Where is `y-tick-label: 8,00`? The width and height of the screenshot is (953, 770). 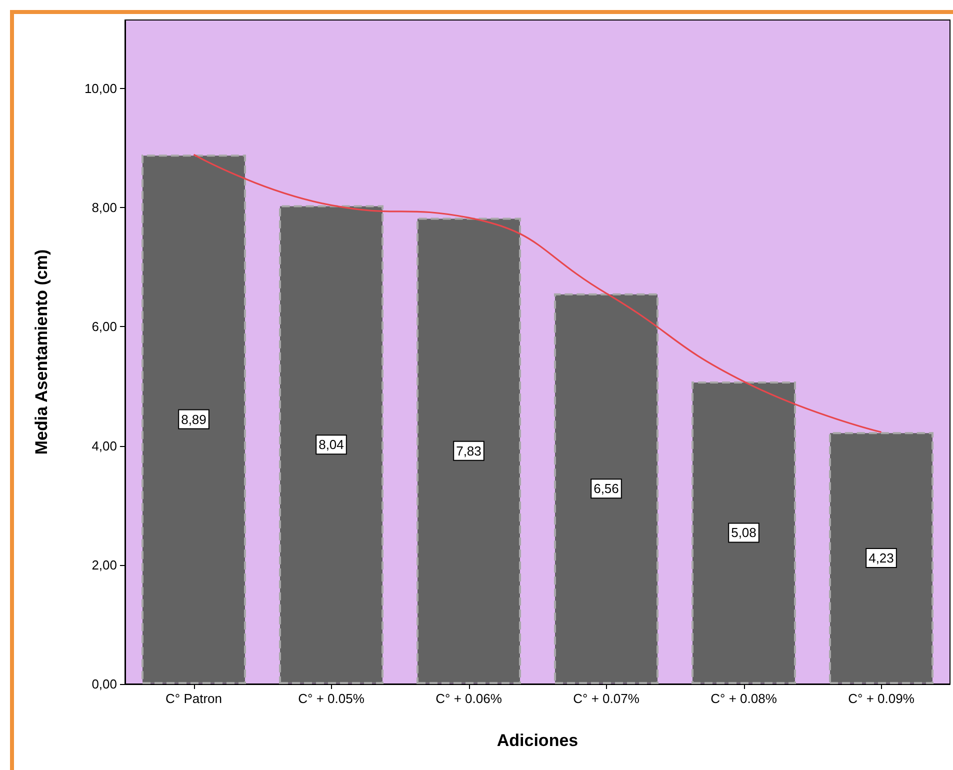 y-tick-label: 8,00 is located at coordinates (104, 208).